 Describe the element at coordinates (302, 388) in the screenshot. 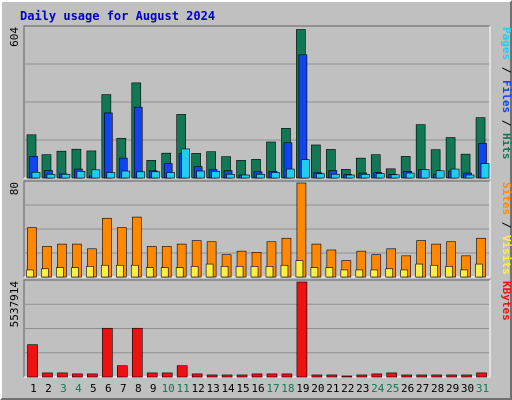

I see `day-label-19: 19` at that location.